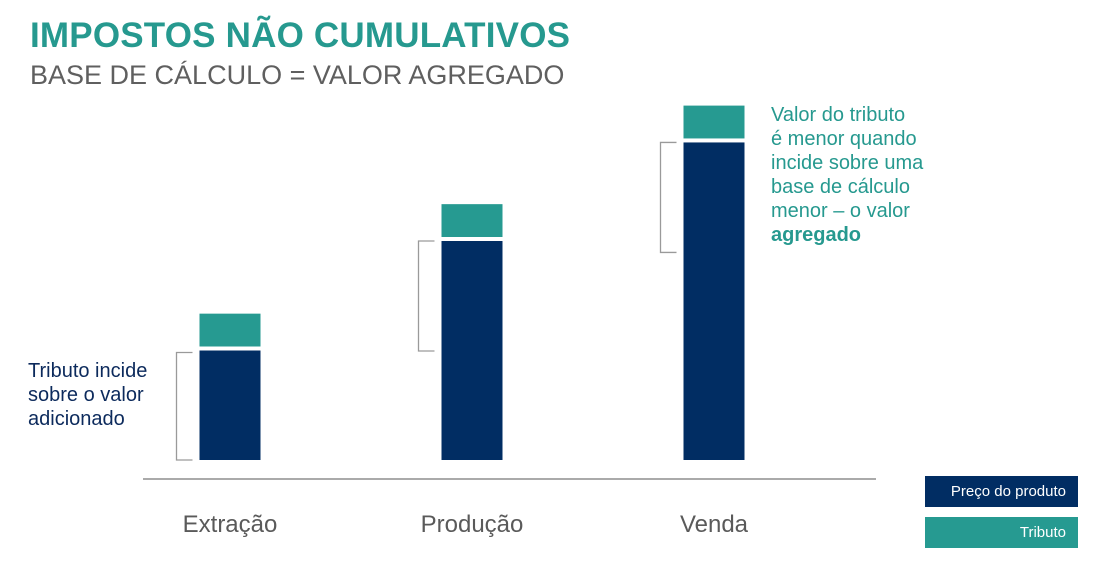  Describe the element at coordinates (838, 115) in the screenshot. I see `annotation-right-line-1: Valor do tributo` at that location.